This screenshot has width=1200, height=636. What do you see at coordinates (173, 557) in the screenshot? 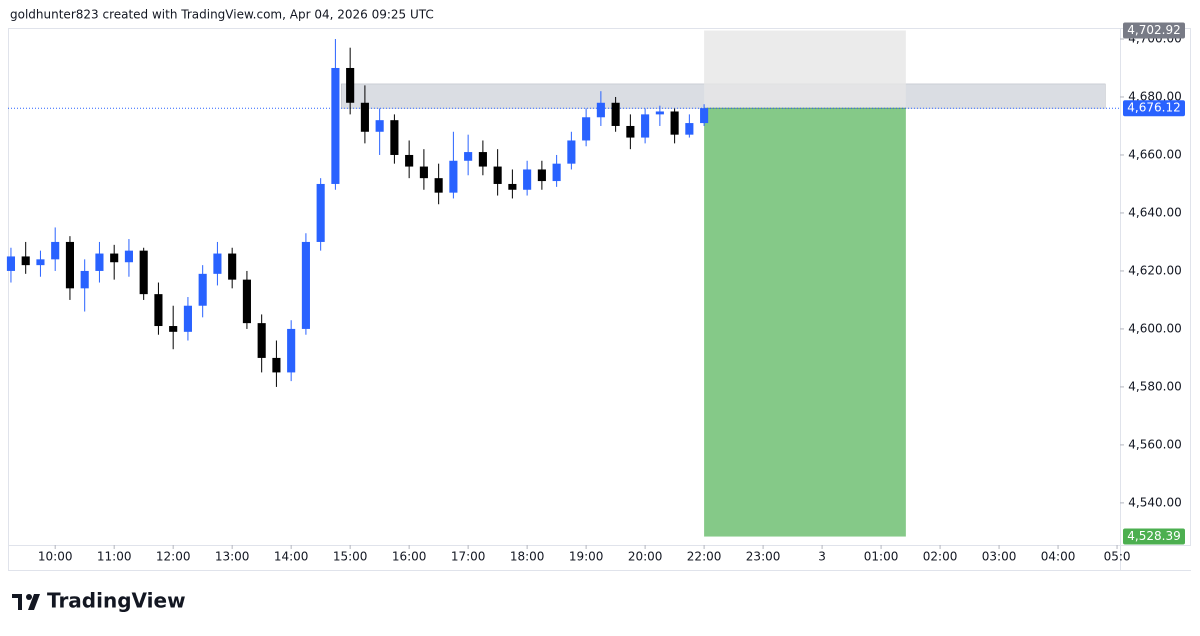
I see `x-tick-label: 12:00` at bounding box center [173, 557].